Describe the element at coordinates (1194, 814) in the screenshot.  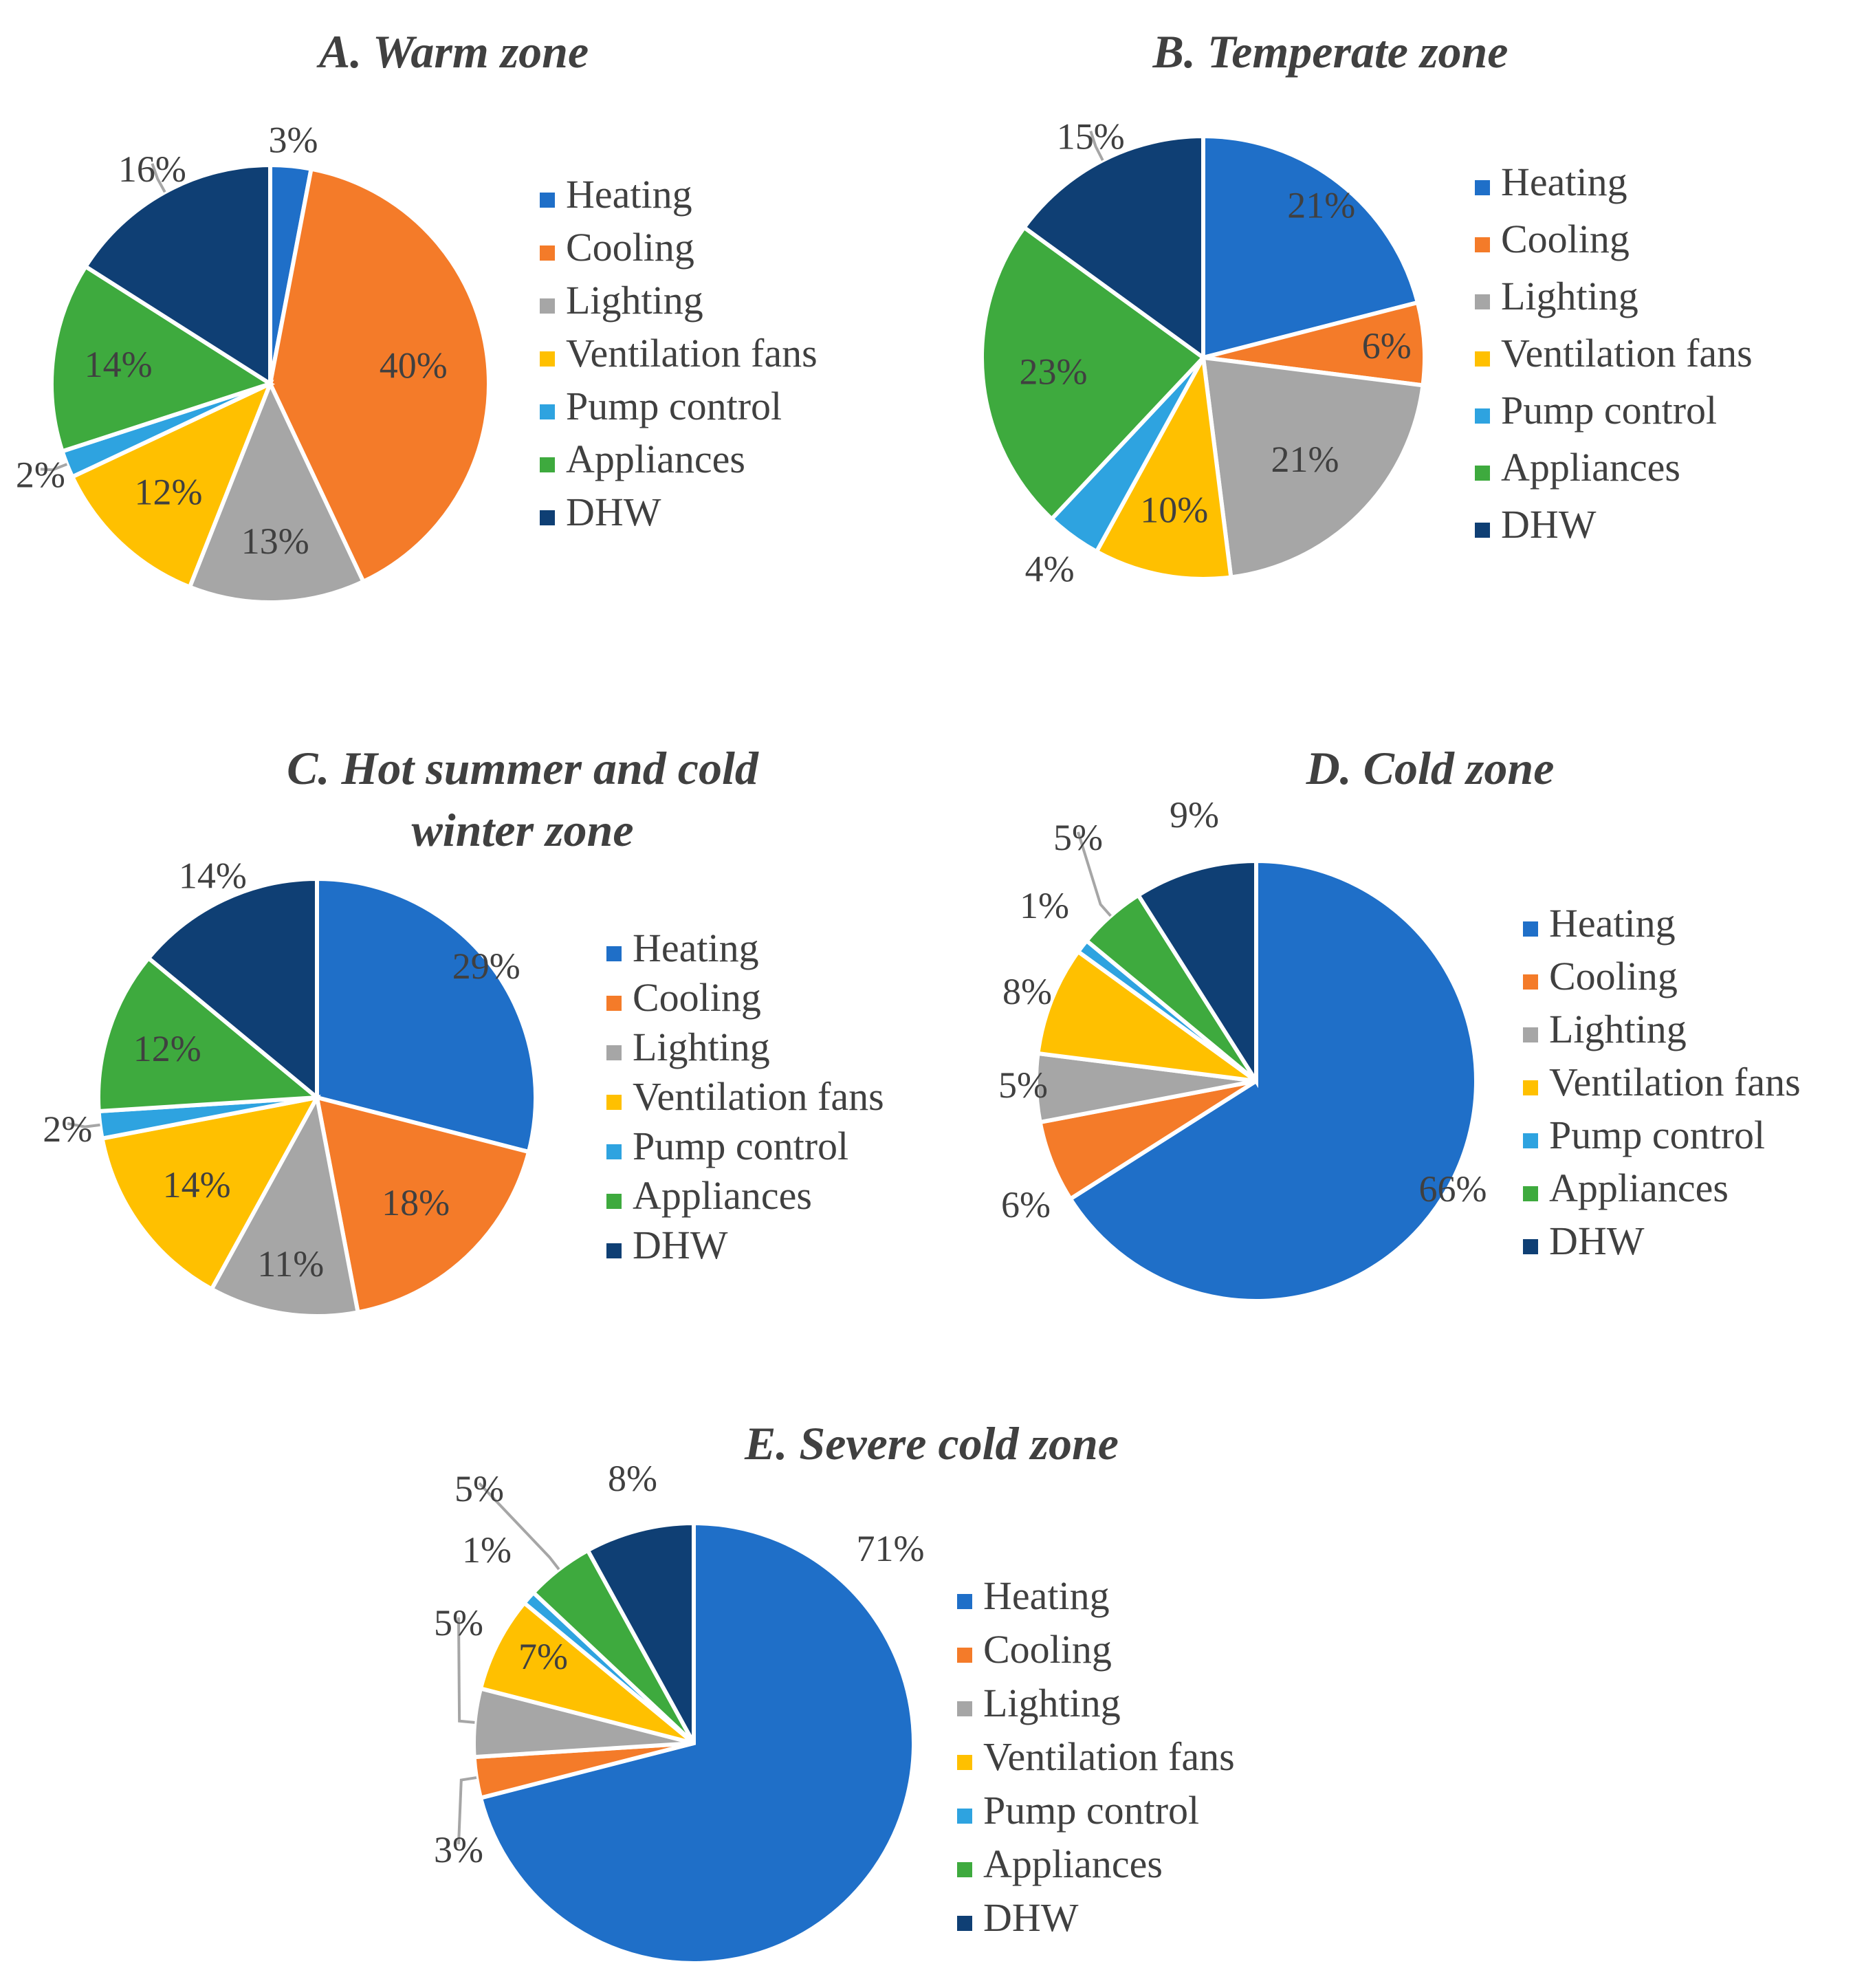
I see `data-label: 9%` at that location.